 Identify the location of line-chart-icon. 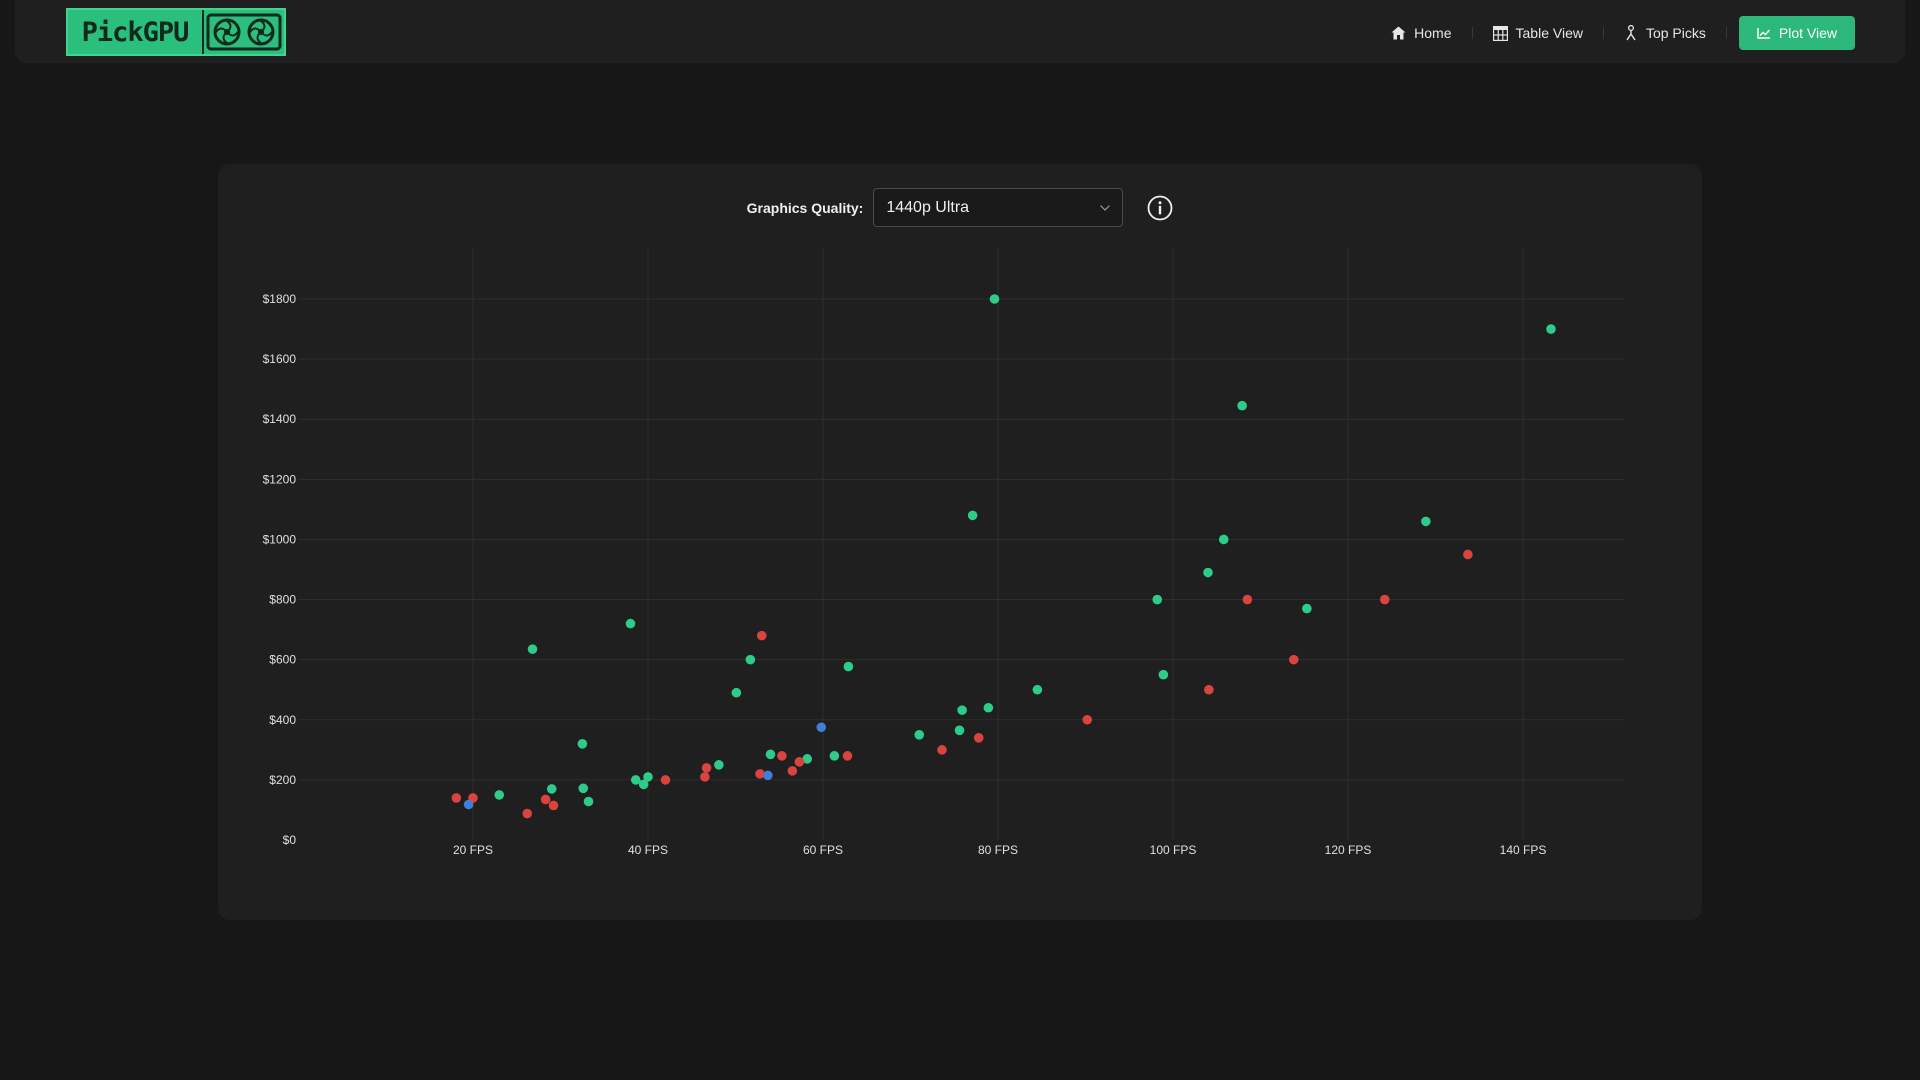
(1763, 33).